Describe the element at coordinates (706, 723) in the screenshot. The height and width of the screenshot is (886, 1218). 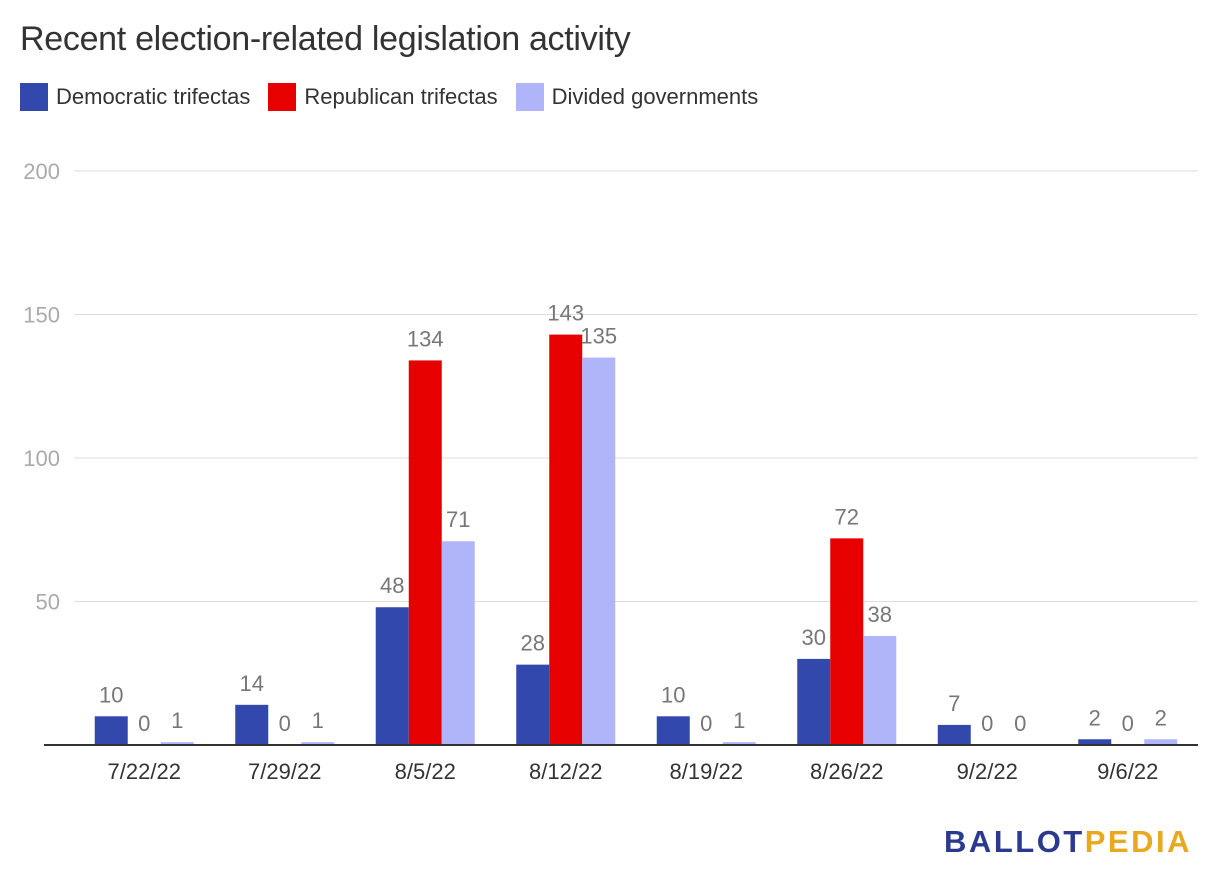
I see `data-label-1-4: 0` at that location.